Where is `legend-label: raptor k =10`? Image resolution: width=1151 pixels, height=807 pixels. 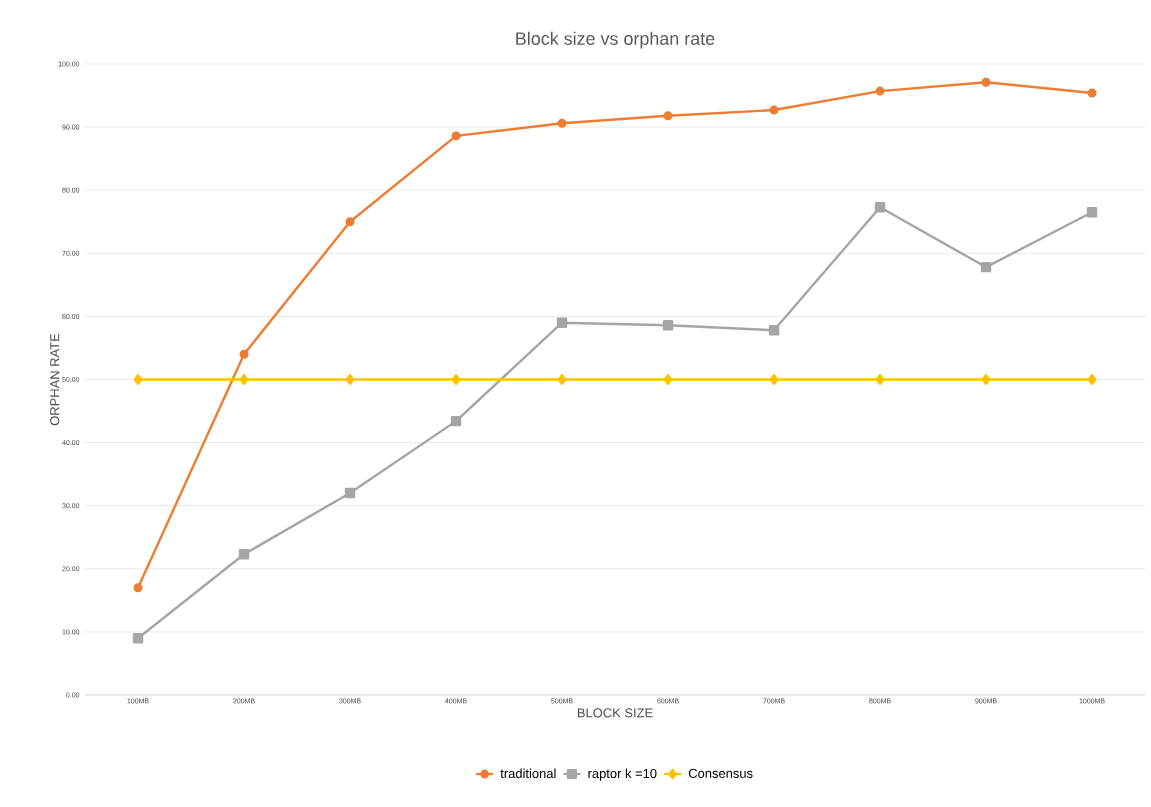 legend-label: raptor k =10 is located at coordinates (622, 774).